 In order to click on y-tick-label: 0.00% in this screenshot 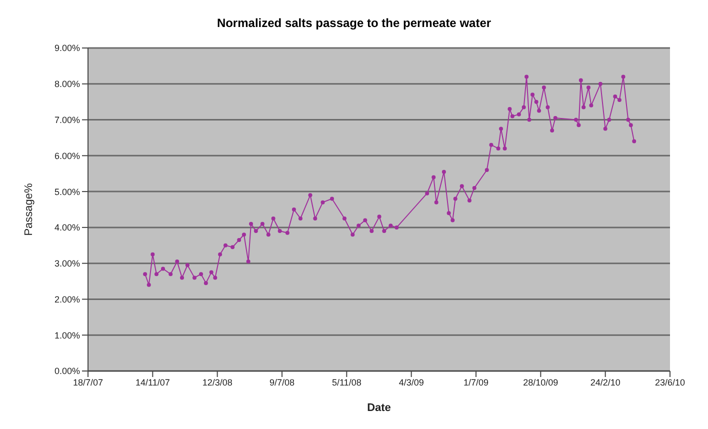, I will do `click(67, 371)`.